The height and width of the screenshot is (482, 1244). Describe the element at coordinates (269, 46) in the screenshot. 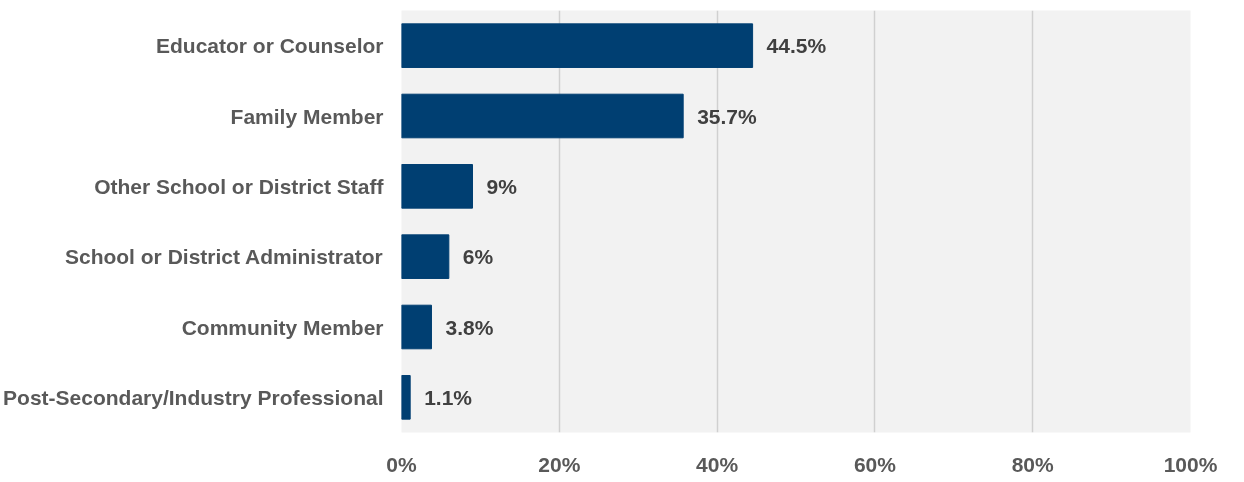

I see `y-tick-label: Educator or Counselor` at that location.